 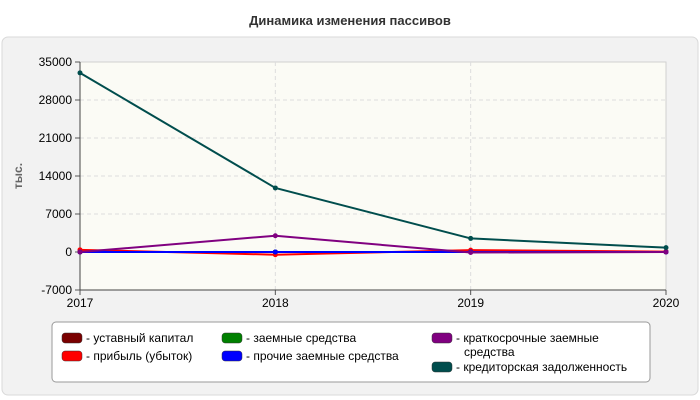 What do you see at coordinates (56, 62) in the screenshot?
I see `y-tick-label: 35000` at bounding box center [56, 62].